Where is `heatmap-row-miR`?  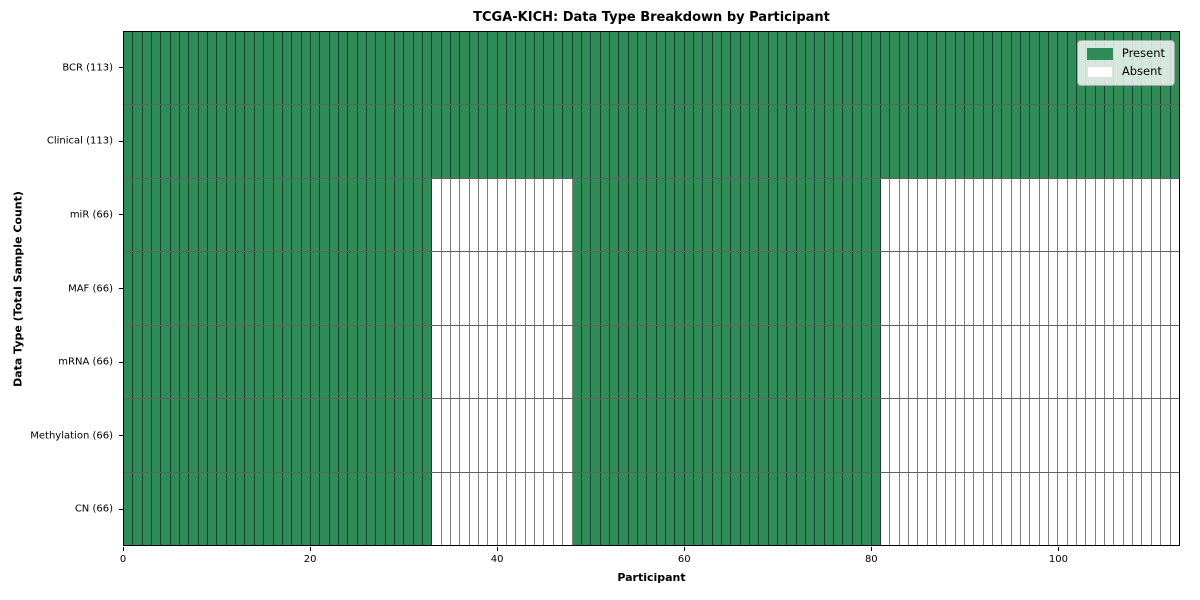
heatmap-row-miR is located at coordinates (651, 215).